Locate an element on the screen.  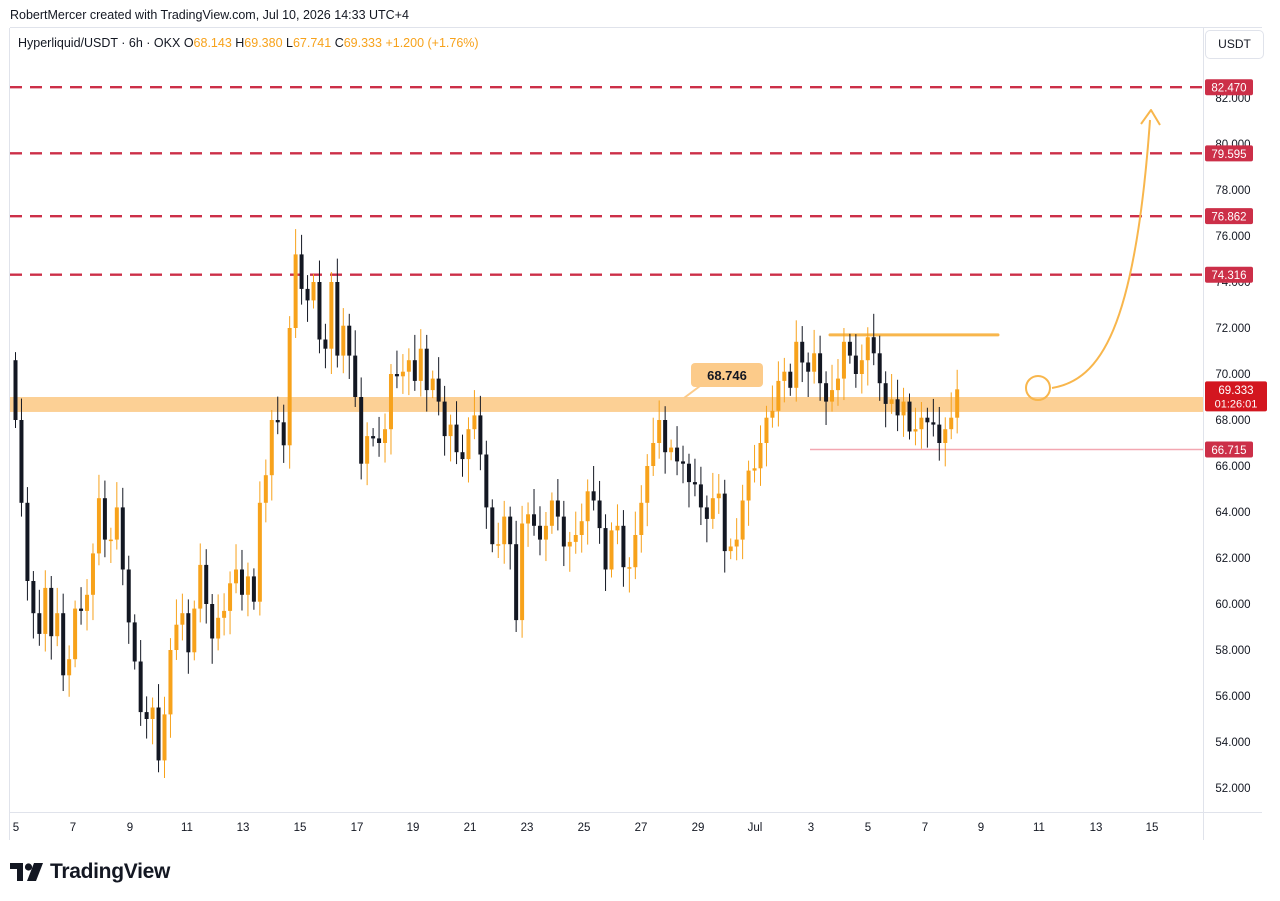
resistance-price-label: 74.316 is located at coordinates (1228, 276).